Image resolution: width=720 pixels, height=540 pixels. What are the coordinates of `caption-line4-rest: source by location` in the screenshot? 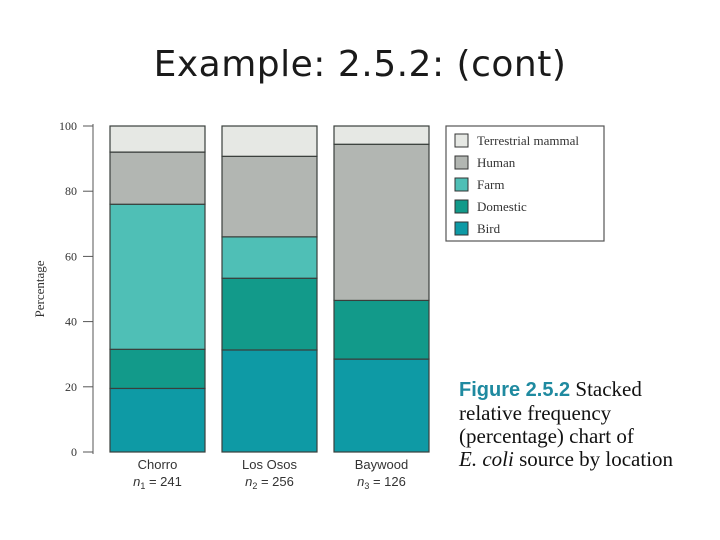 It's located at (596, 459).